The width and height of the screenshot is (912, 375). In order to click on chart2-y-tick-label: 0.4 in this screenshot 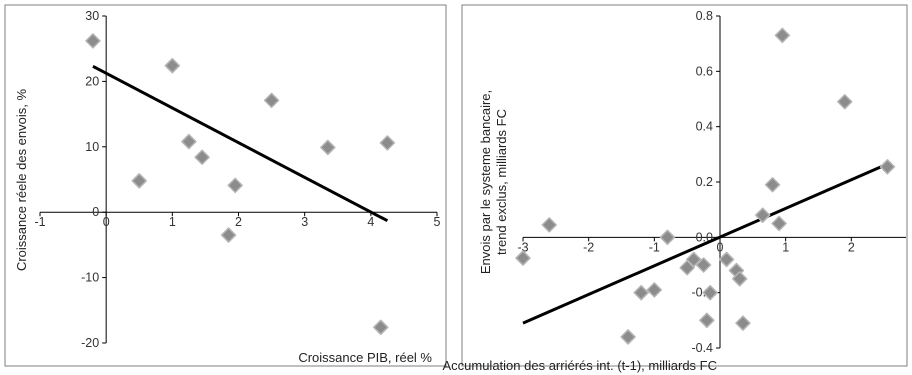, I will do `click(704, 127)`.